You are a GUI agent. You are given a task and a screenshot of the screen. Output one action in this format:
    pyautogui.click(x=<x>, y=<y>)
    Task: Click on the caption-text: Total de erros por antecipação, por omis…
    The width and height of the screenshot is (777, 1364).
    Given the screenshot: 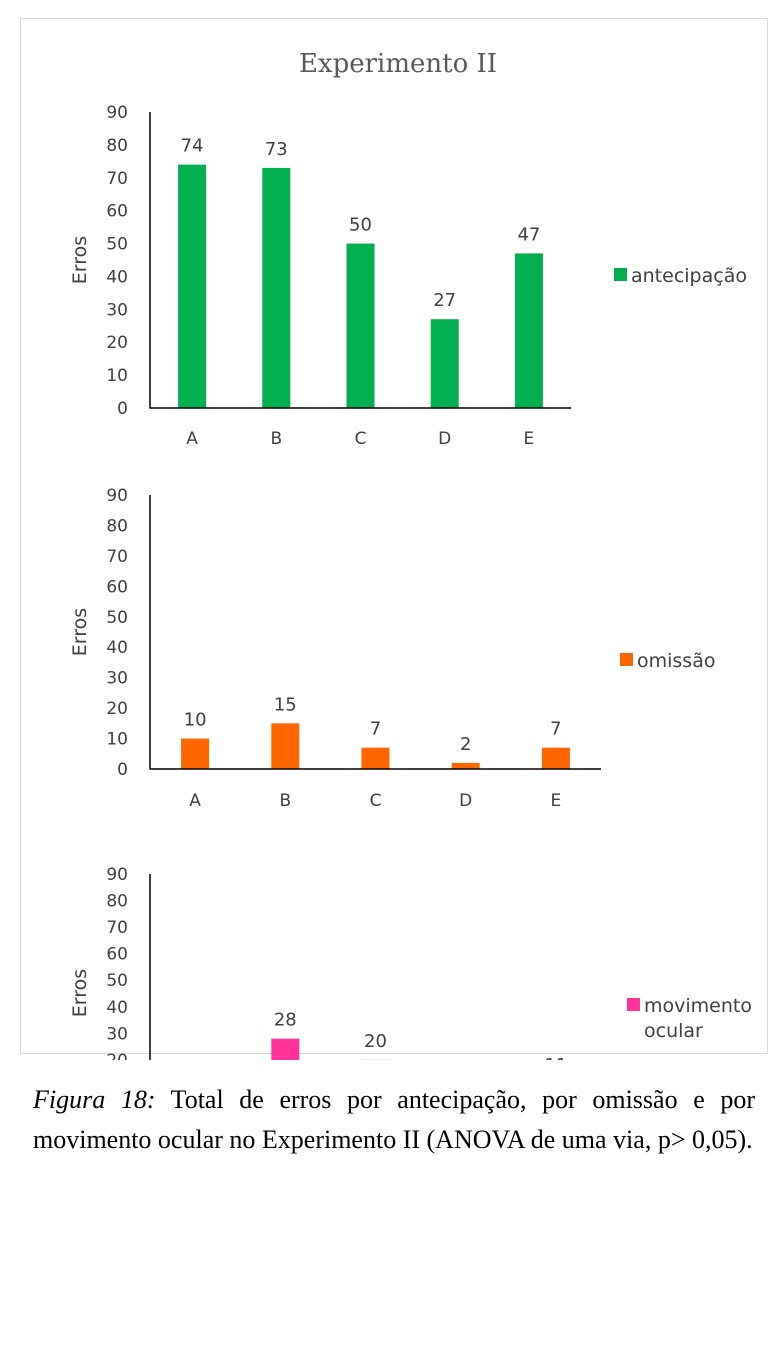 What is the action you would take?
    pyautogui.click(x=394, y=1119)
    